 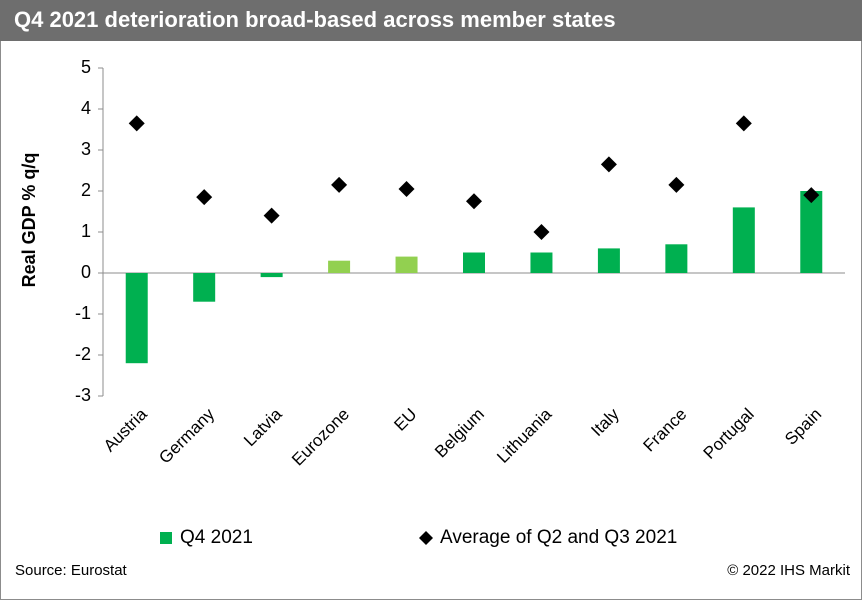 I want to click on y-tick-label: 2, so click(x=86, y=190).